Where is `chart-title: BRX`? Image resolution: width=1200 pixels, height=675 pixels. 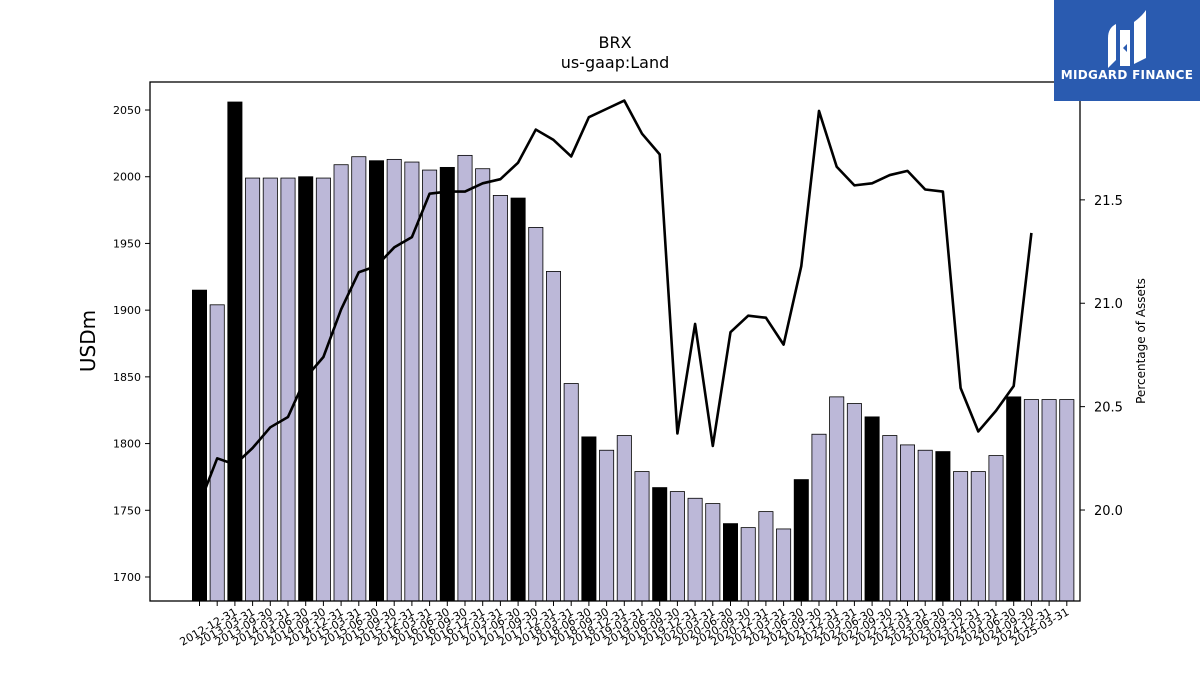 chart-title: BRX is located at coordinates (614, 42).